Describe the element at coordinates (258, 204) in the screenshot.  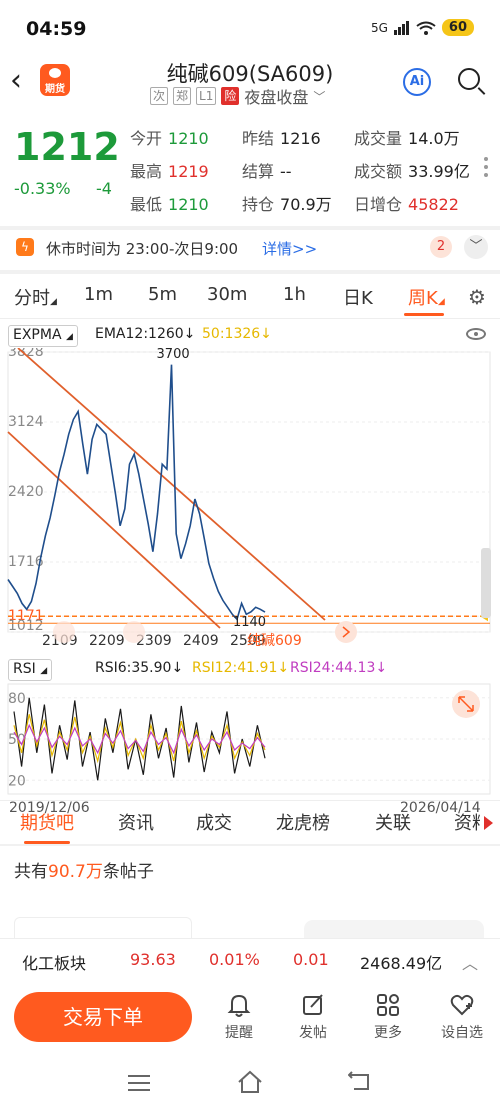
I see `oi-label: 持仓` at that location.